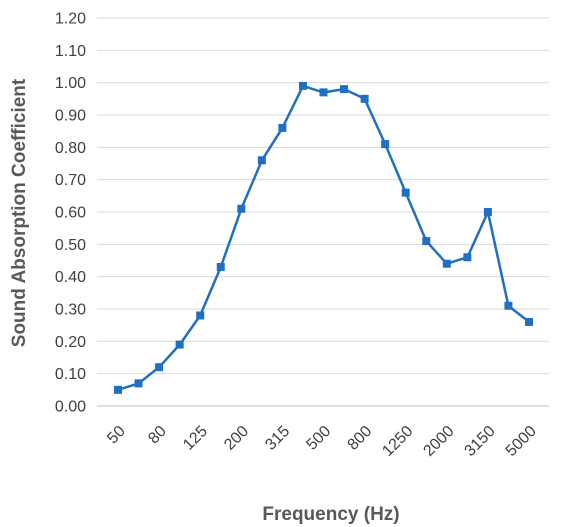 Image resolution: width=574 pixels, height=527 pixels. Describe the element at coordinates (70, 310) in the screenshot. I see `y-tick-label: 0.30` at that location.